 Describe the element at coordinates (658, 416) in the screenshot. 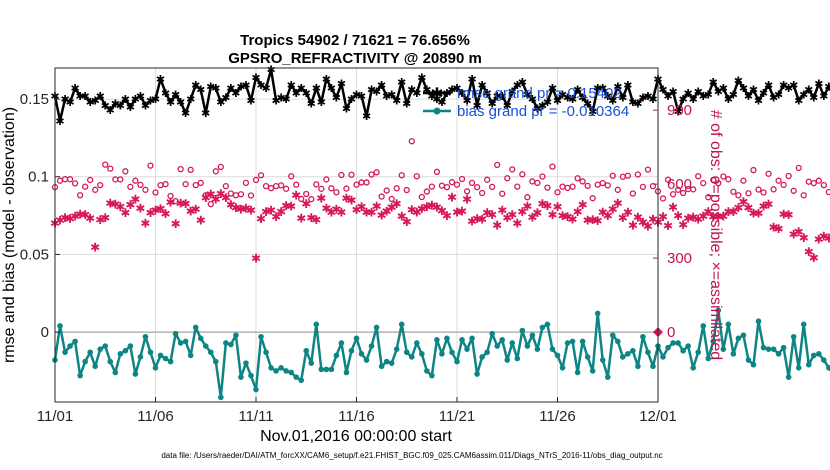

I see `x-tick-label: 12/01` at that location.